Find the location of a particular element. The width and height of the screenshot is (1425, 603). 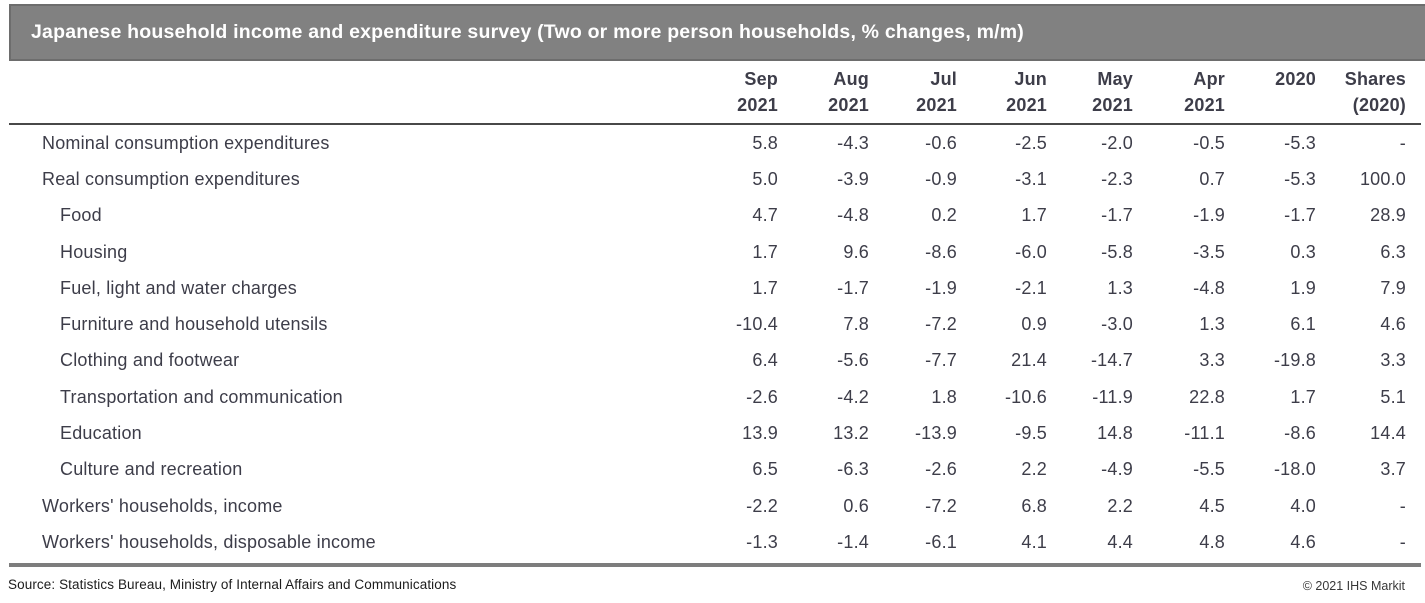

value-cell: -2.5 is located at coordinates (1031, 142).